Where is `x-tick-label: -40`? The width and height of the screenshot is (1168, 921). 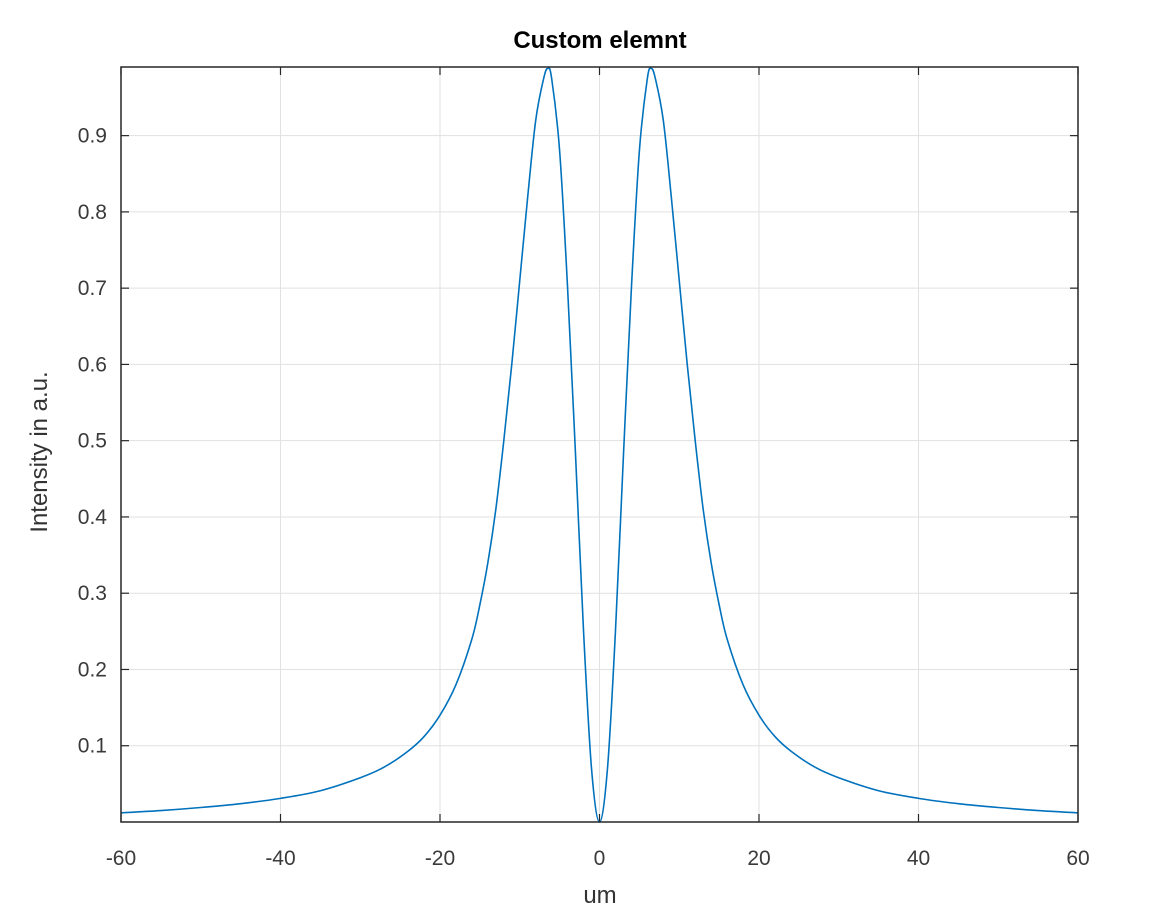
x-tick-label: -40 is located at coordinates (280, 858).